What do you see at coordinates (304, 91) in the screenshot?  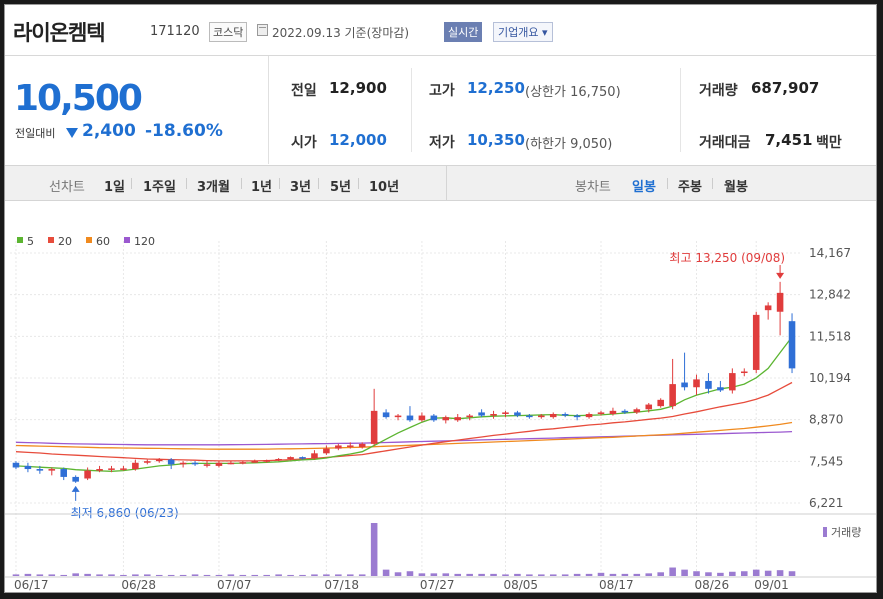 I see `prev-close-label: 전일` at bounding box center [304, 91].